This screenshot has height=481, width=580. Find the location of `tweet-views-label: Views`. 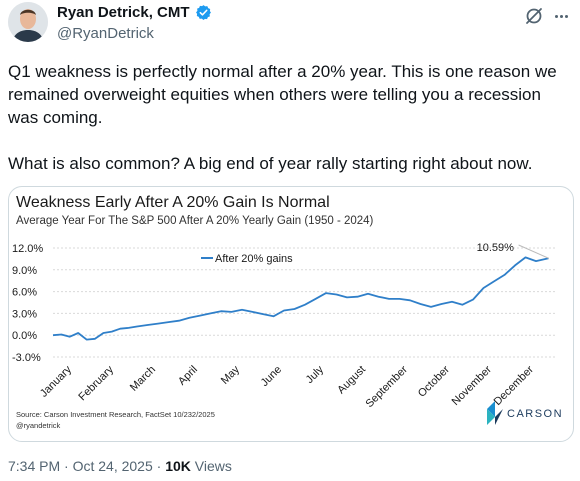

tweet-views-label: Views is located at coordinates (213, 466).